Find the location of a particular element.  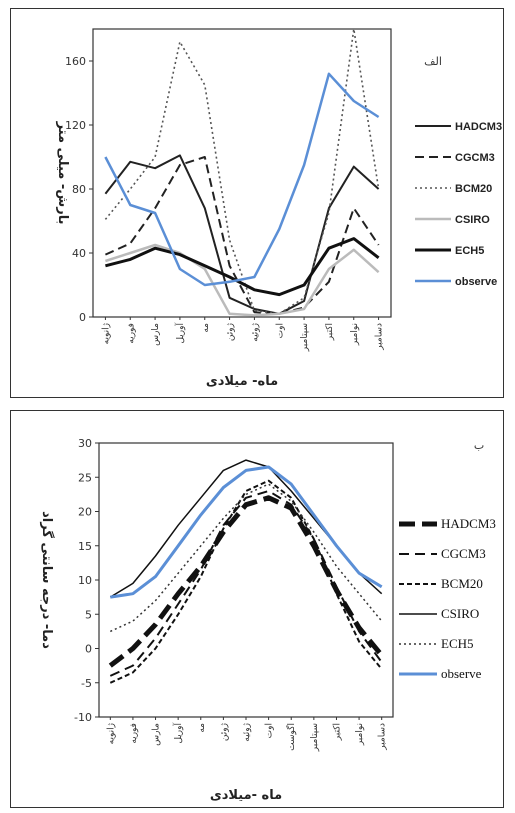

y-tick-label: 20 is located at coordinates (85, 512).